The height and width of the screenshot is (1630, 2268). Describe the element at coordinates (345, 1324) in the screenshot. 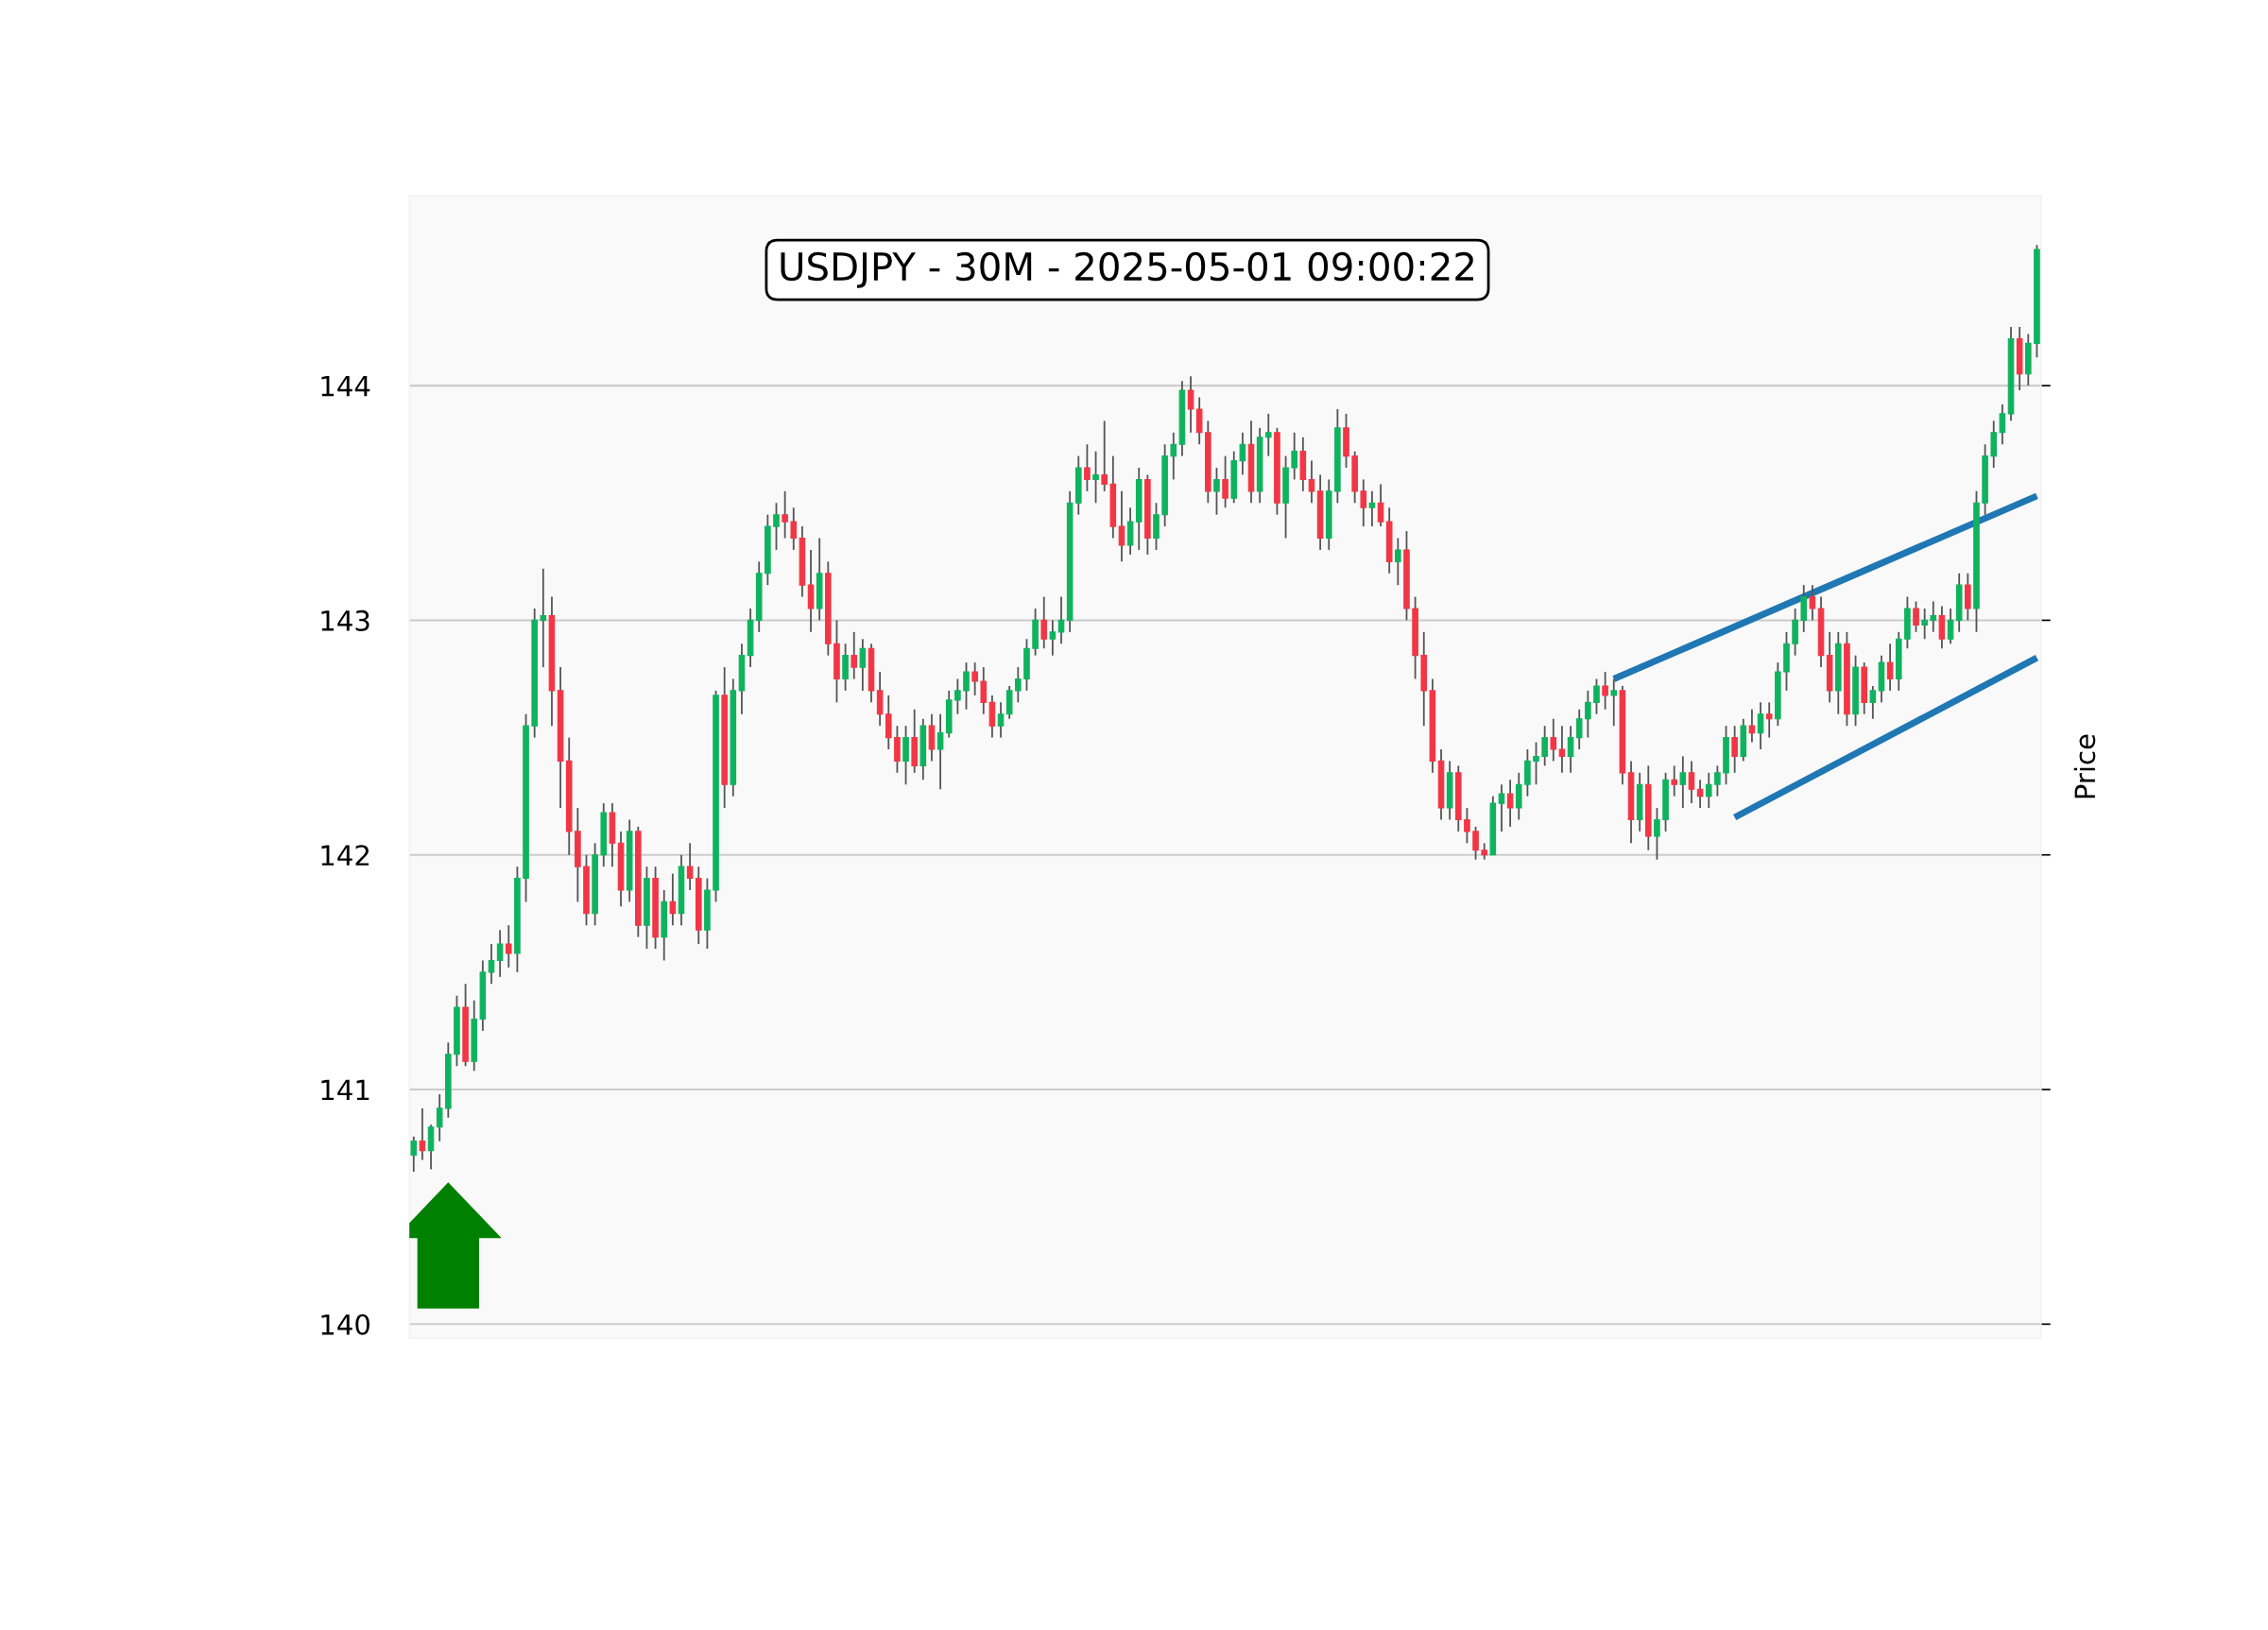

I see `y-tick-label: 140` at that location.